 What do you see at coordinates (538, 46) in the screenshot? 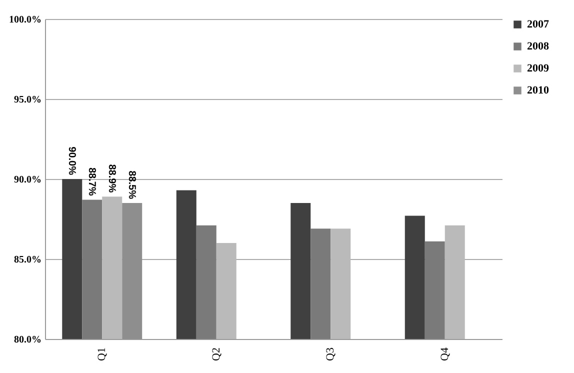
I see `legend-label: 2008` at bounding box center [538, 46].